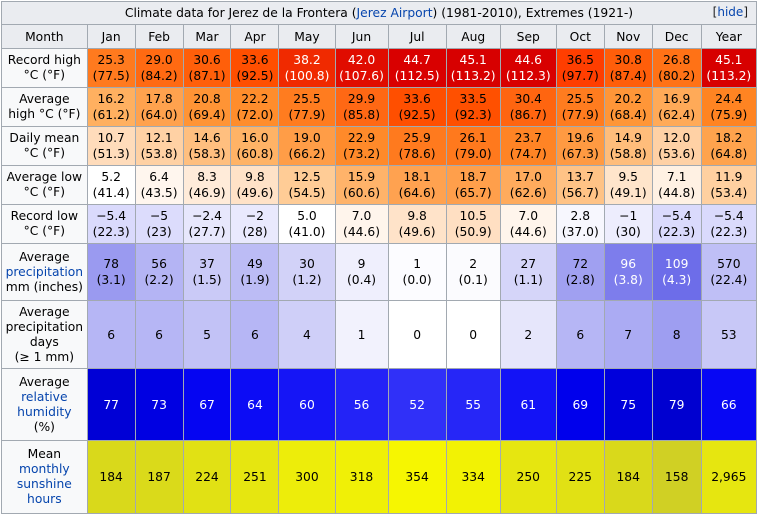  What do you see at coordinates (473, 272) in the screenshot?
I see `month-value-cell: 2 (0.1)` at bounding box center [473, 272].